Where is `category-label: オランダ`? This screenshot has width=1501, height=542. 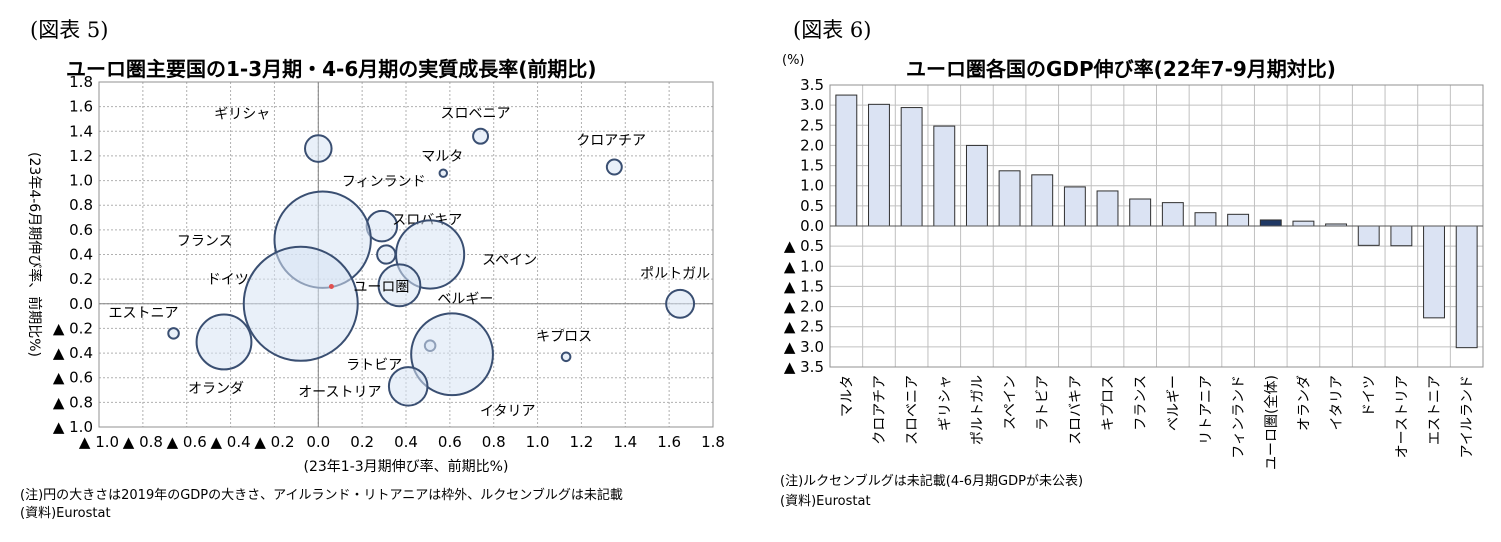
category-label: オランダ is located at coordinates (1304, 403).